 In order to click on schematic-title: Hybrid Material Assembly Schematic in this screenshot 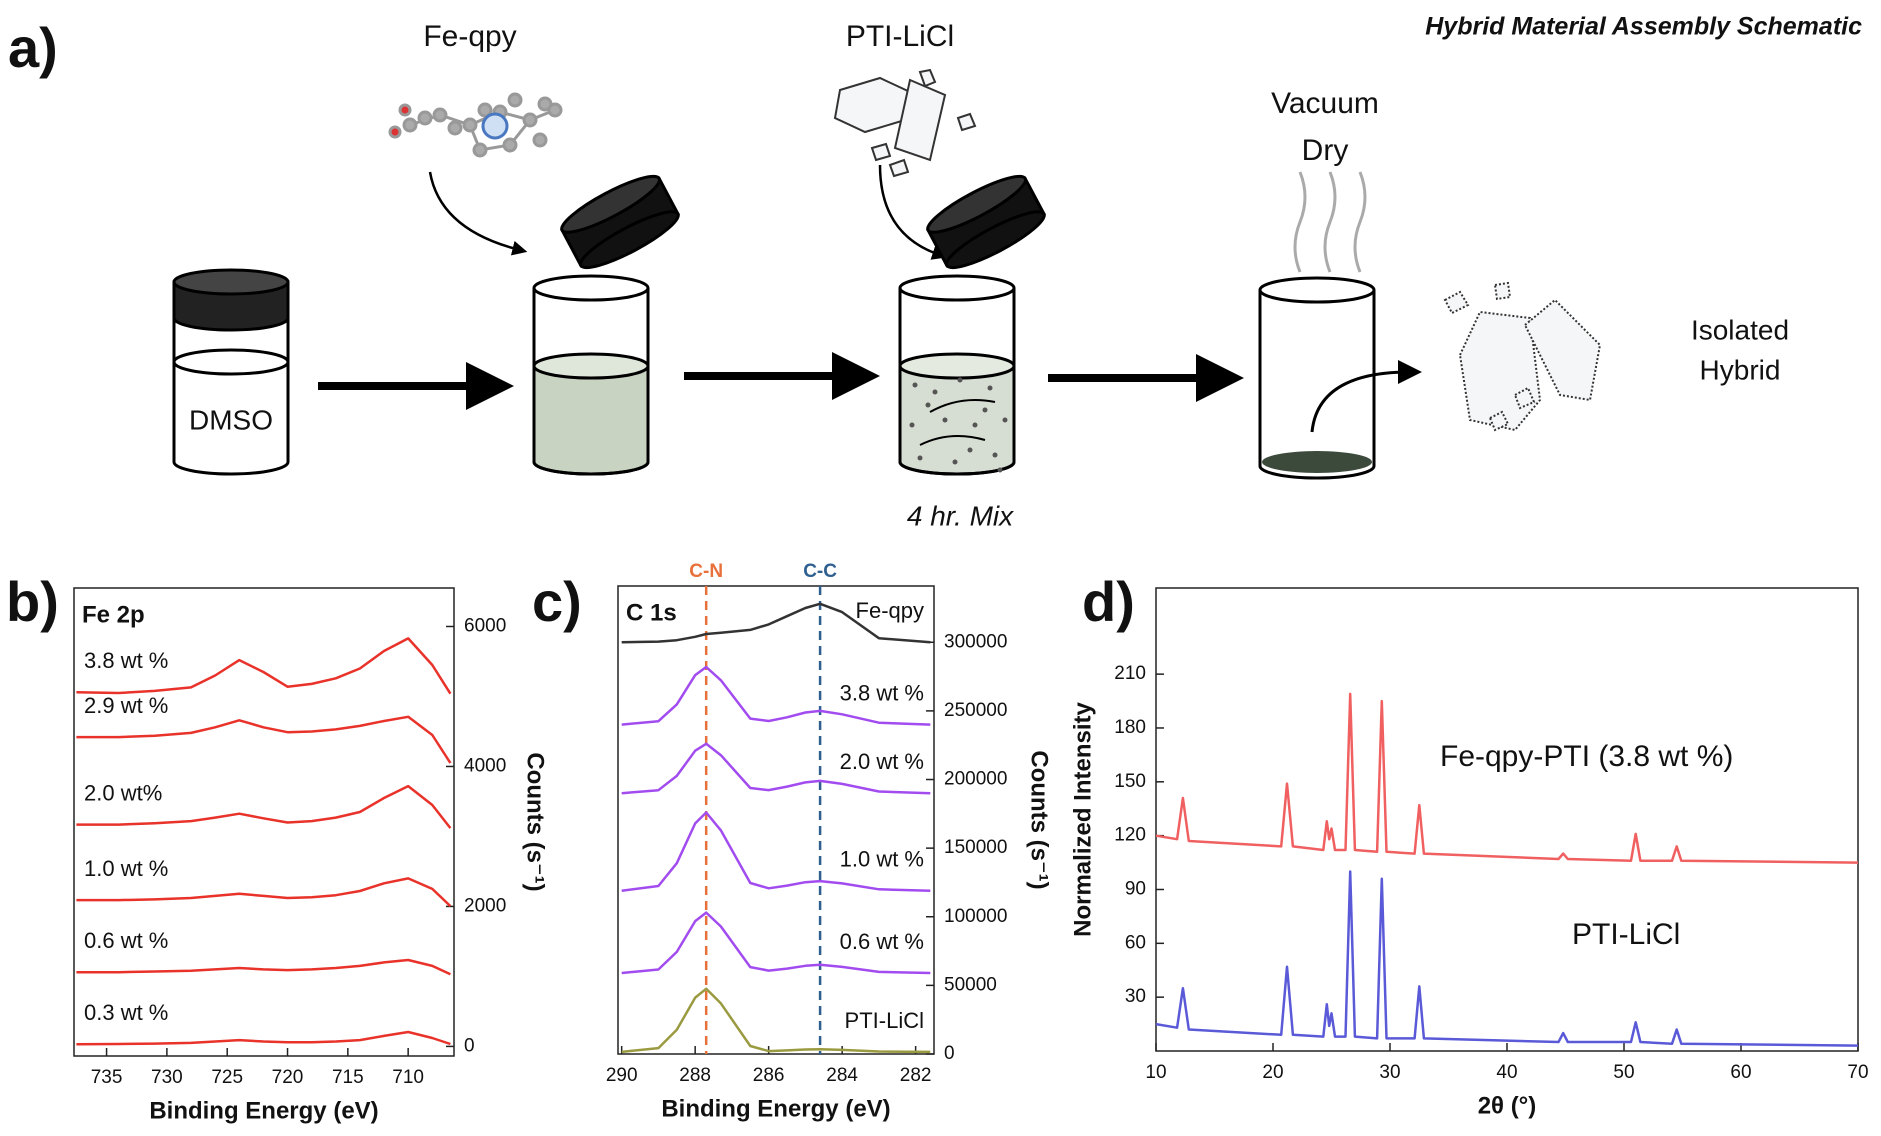, I will do `click(1643, 27)`.